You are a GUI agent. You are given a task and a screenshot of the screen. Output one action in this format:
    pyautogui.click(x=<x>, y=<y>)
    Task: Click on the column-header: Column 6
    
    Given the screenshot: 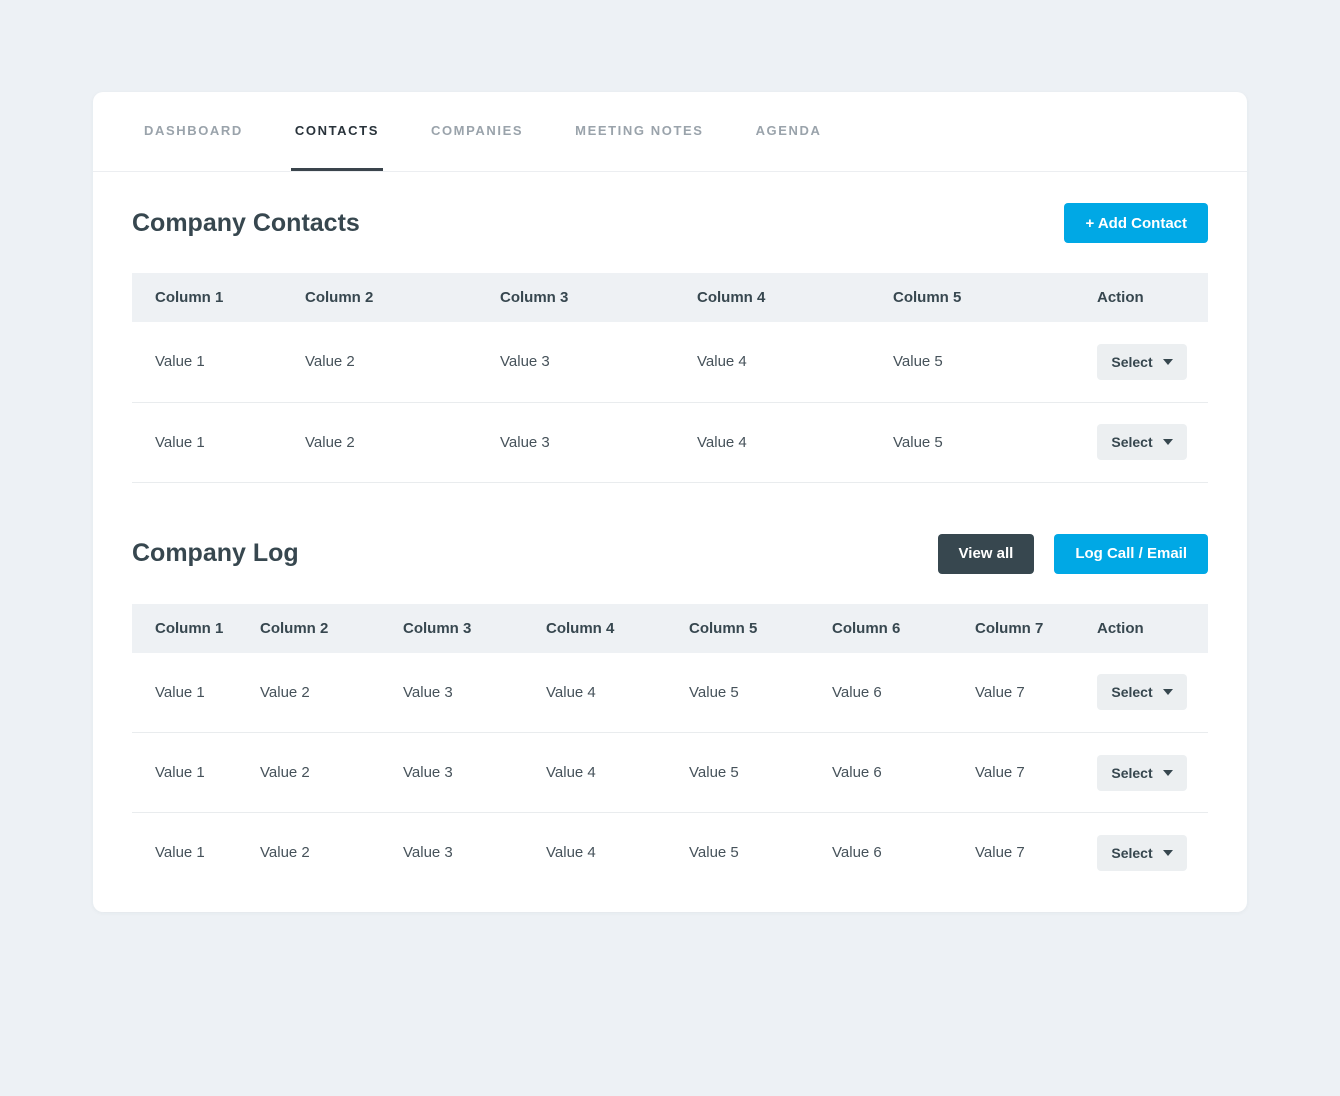 What is the action you would take?
    pyautogui.click(x=880, y=628)
    